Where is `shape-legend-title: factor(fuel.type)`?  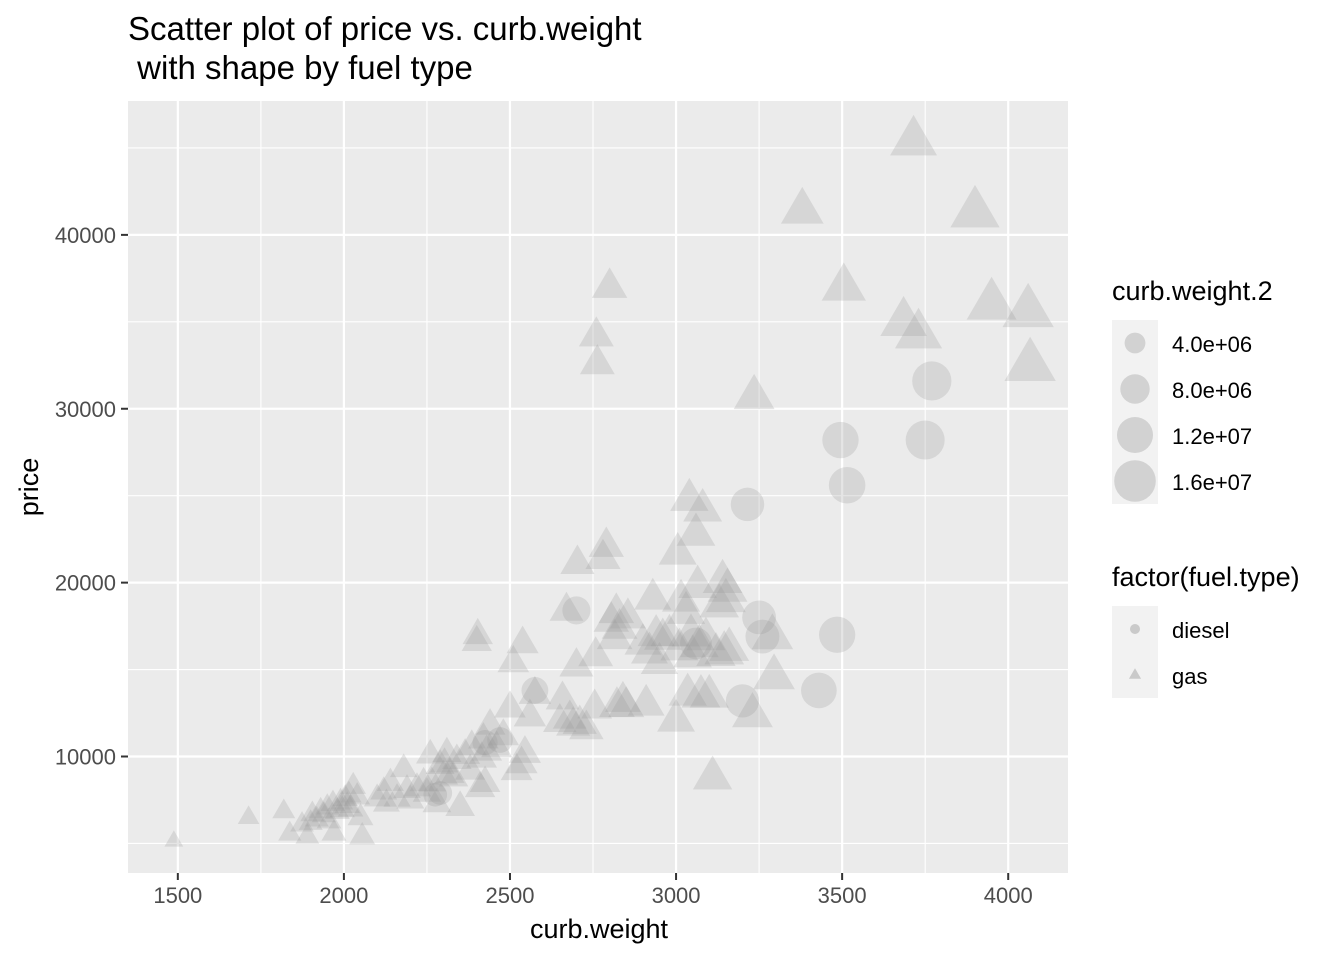
shape-legend-title: factor(fuel.type) is located at coordinates (1206, 577).